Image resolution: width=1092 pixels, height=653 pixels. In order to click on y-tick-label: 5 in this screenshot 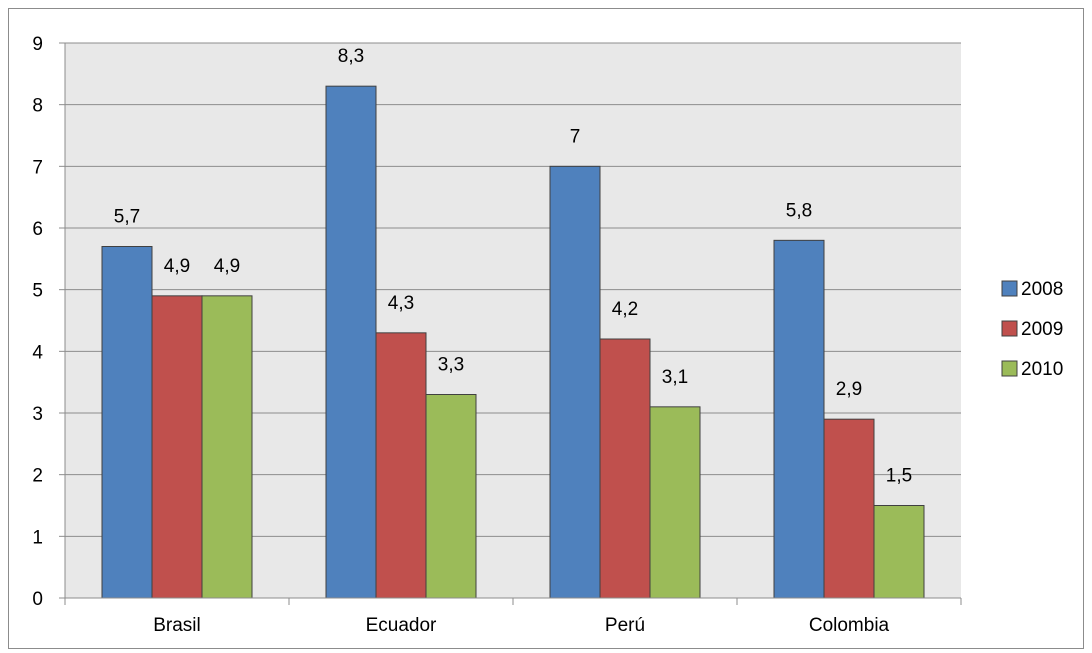, I will do `click(37, 291)`.